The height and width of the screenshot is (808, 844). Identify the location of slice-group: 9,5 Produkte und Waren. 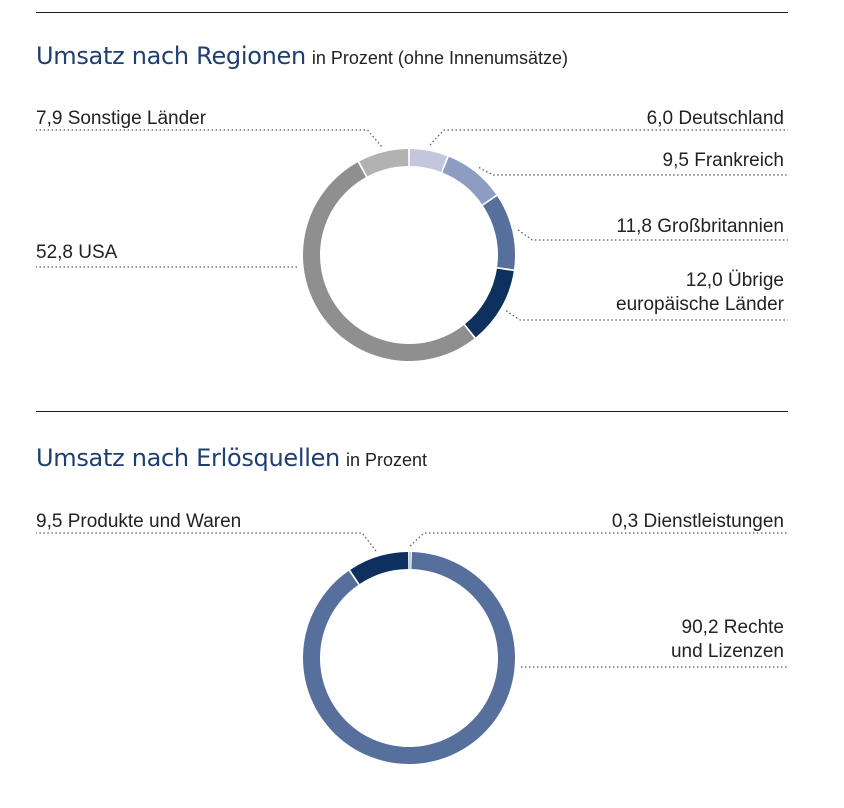
(222, 547).